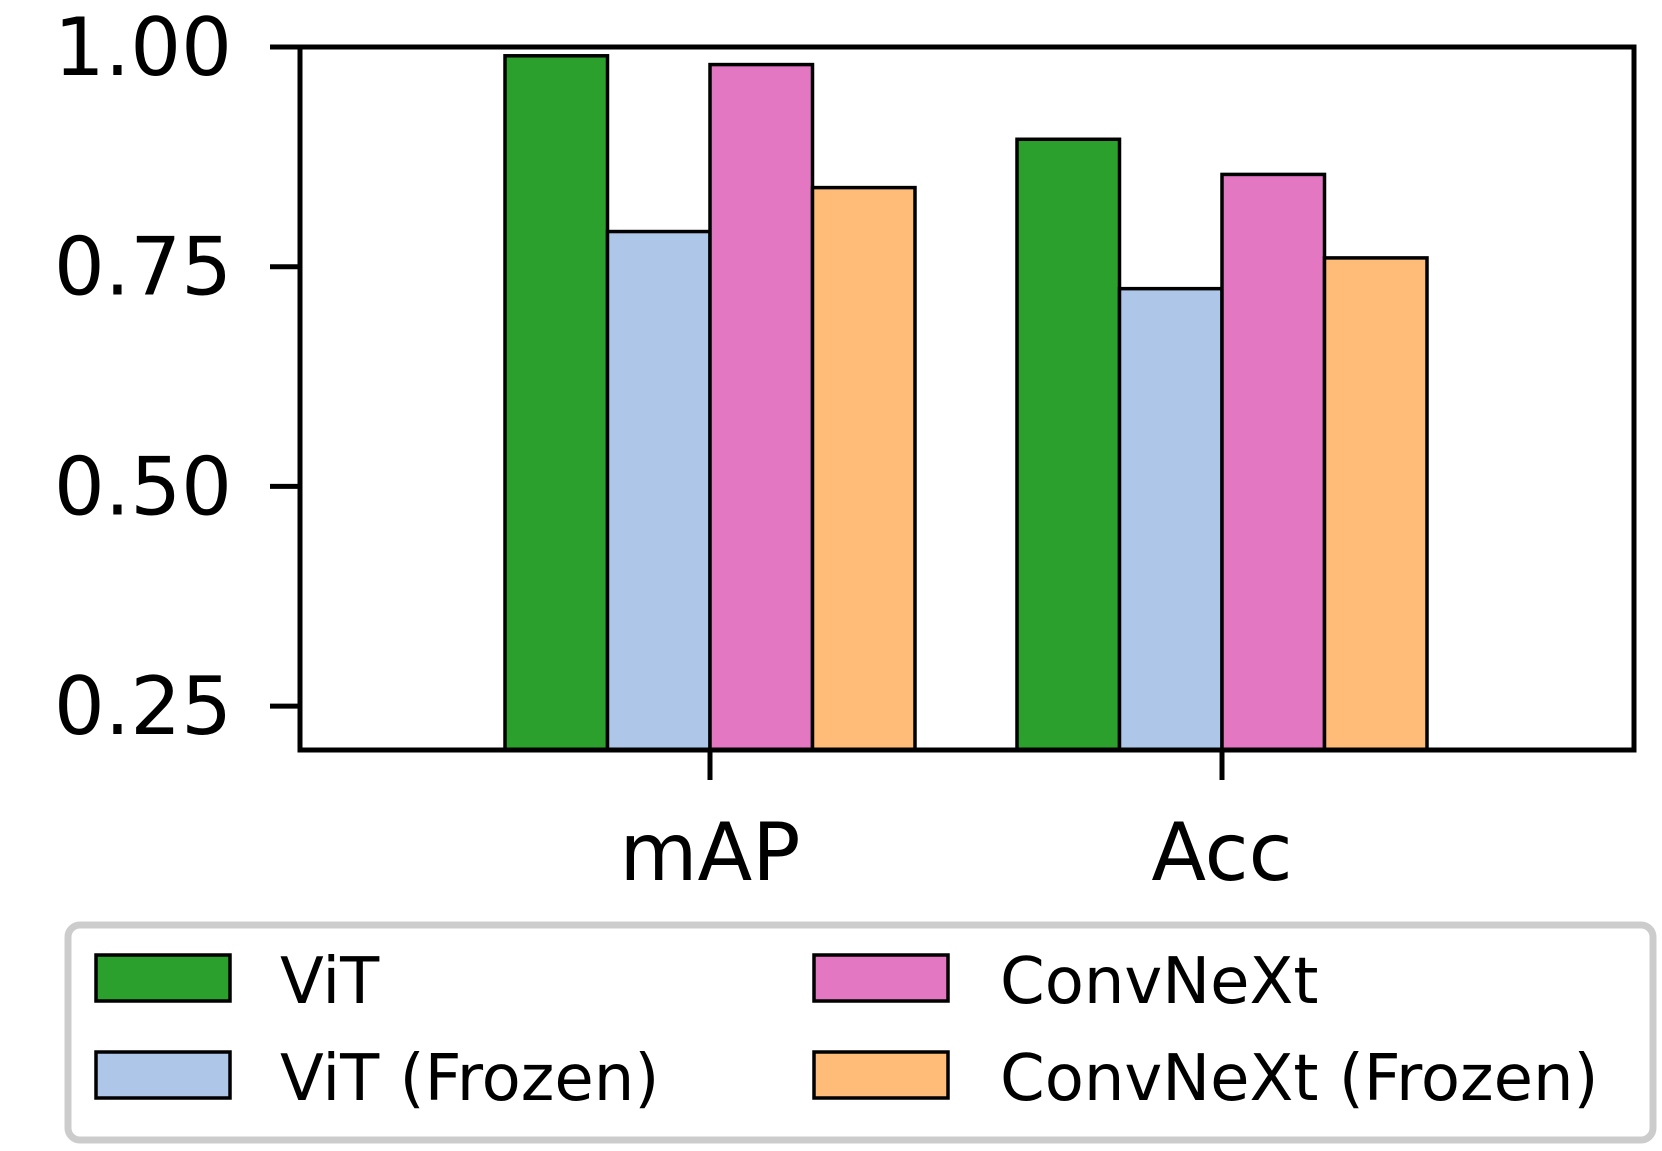  Describe the element at coordinates (1273, 462) in the screenshot. I see `bar-convnext-acc` at that location.